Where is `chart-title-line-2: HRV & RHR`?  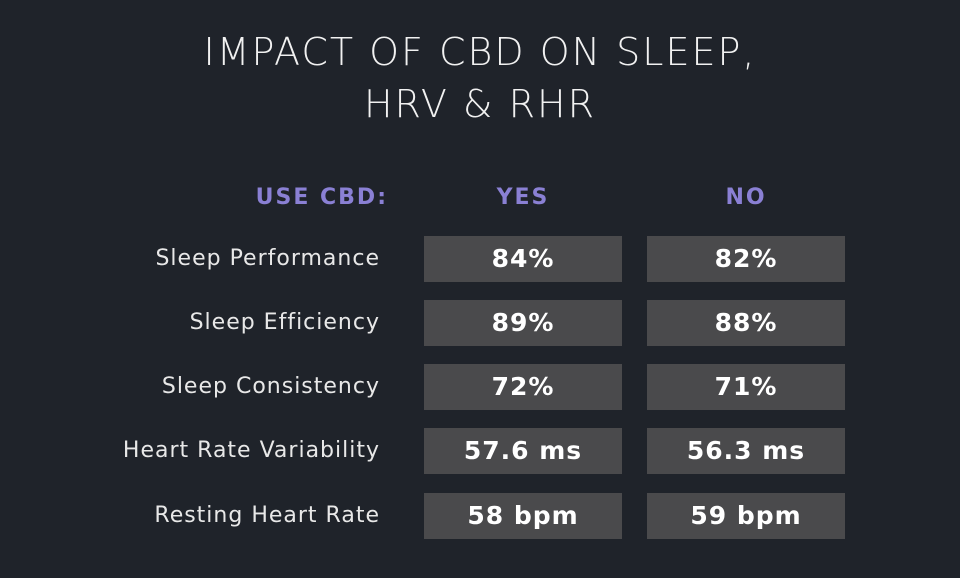 chart-title-line-2: HRV & RHR is located at coordinates (480, 104).